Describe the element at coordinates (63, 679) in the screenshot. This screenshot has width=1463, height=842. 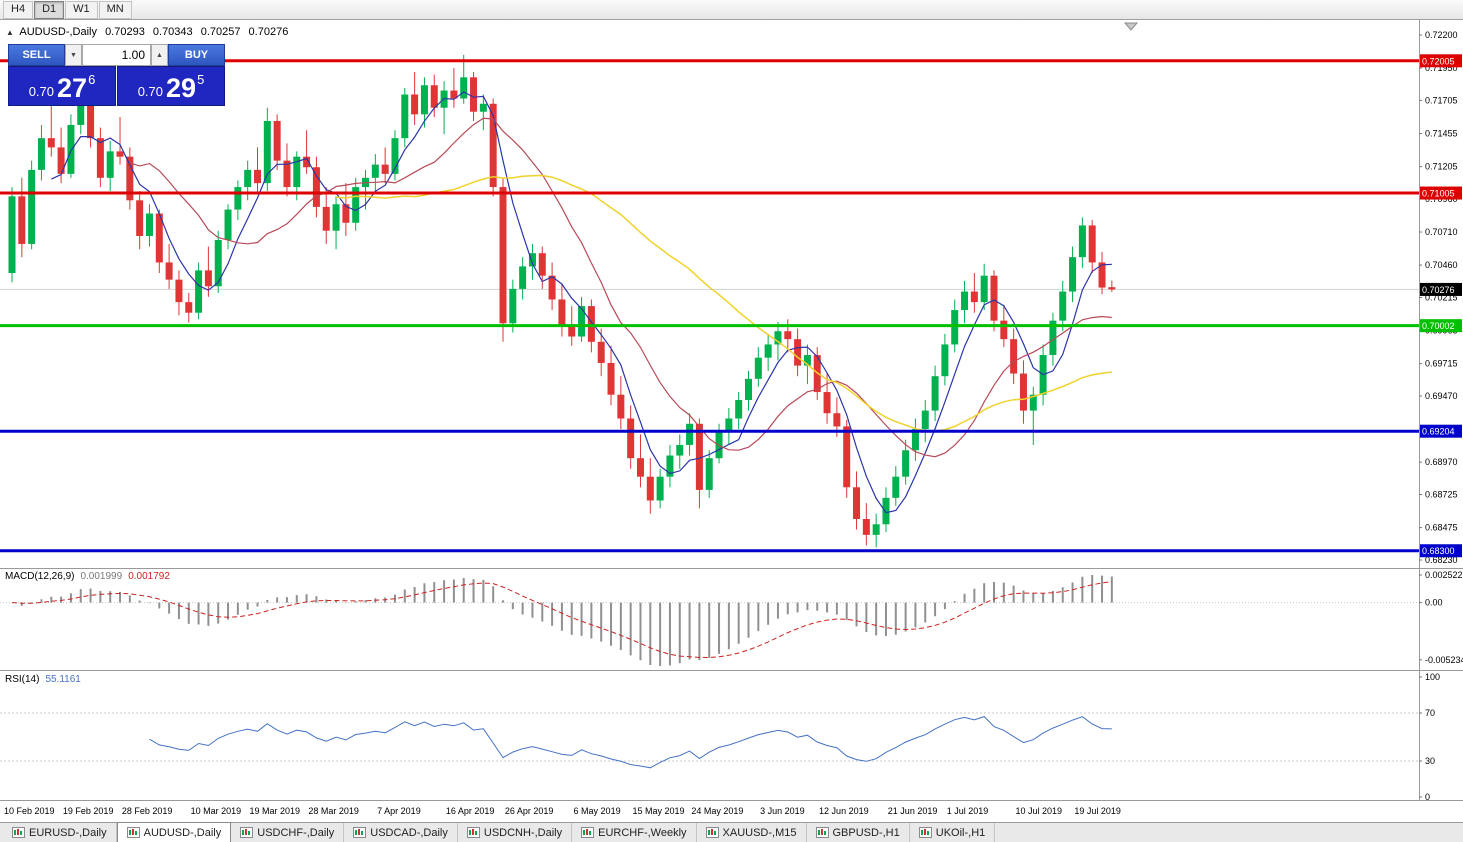
I see `rsi-value: 55.1161` at that location.